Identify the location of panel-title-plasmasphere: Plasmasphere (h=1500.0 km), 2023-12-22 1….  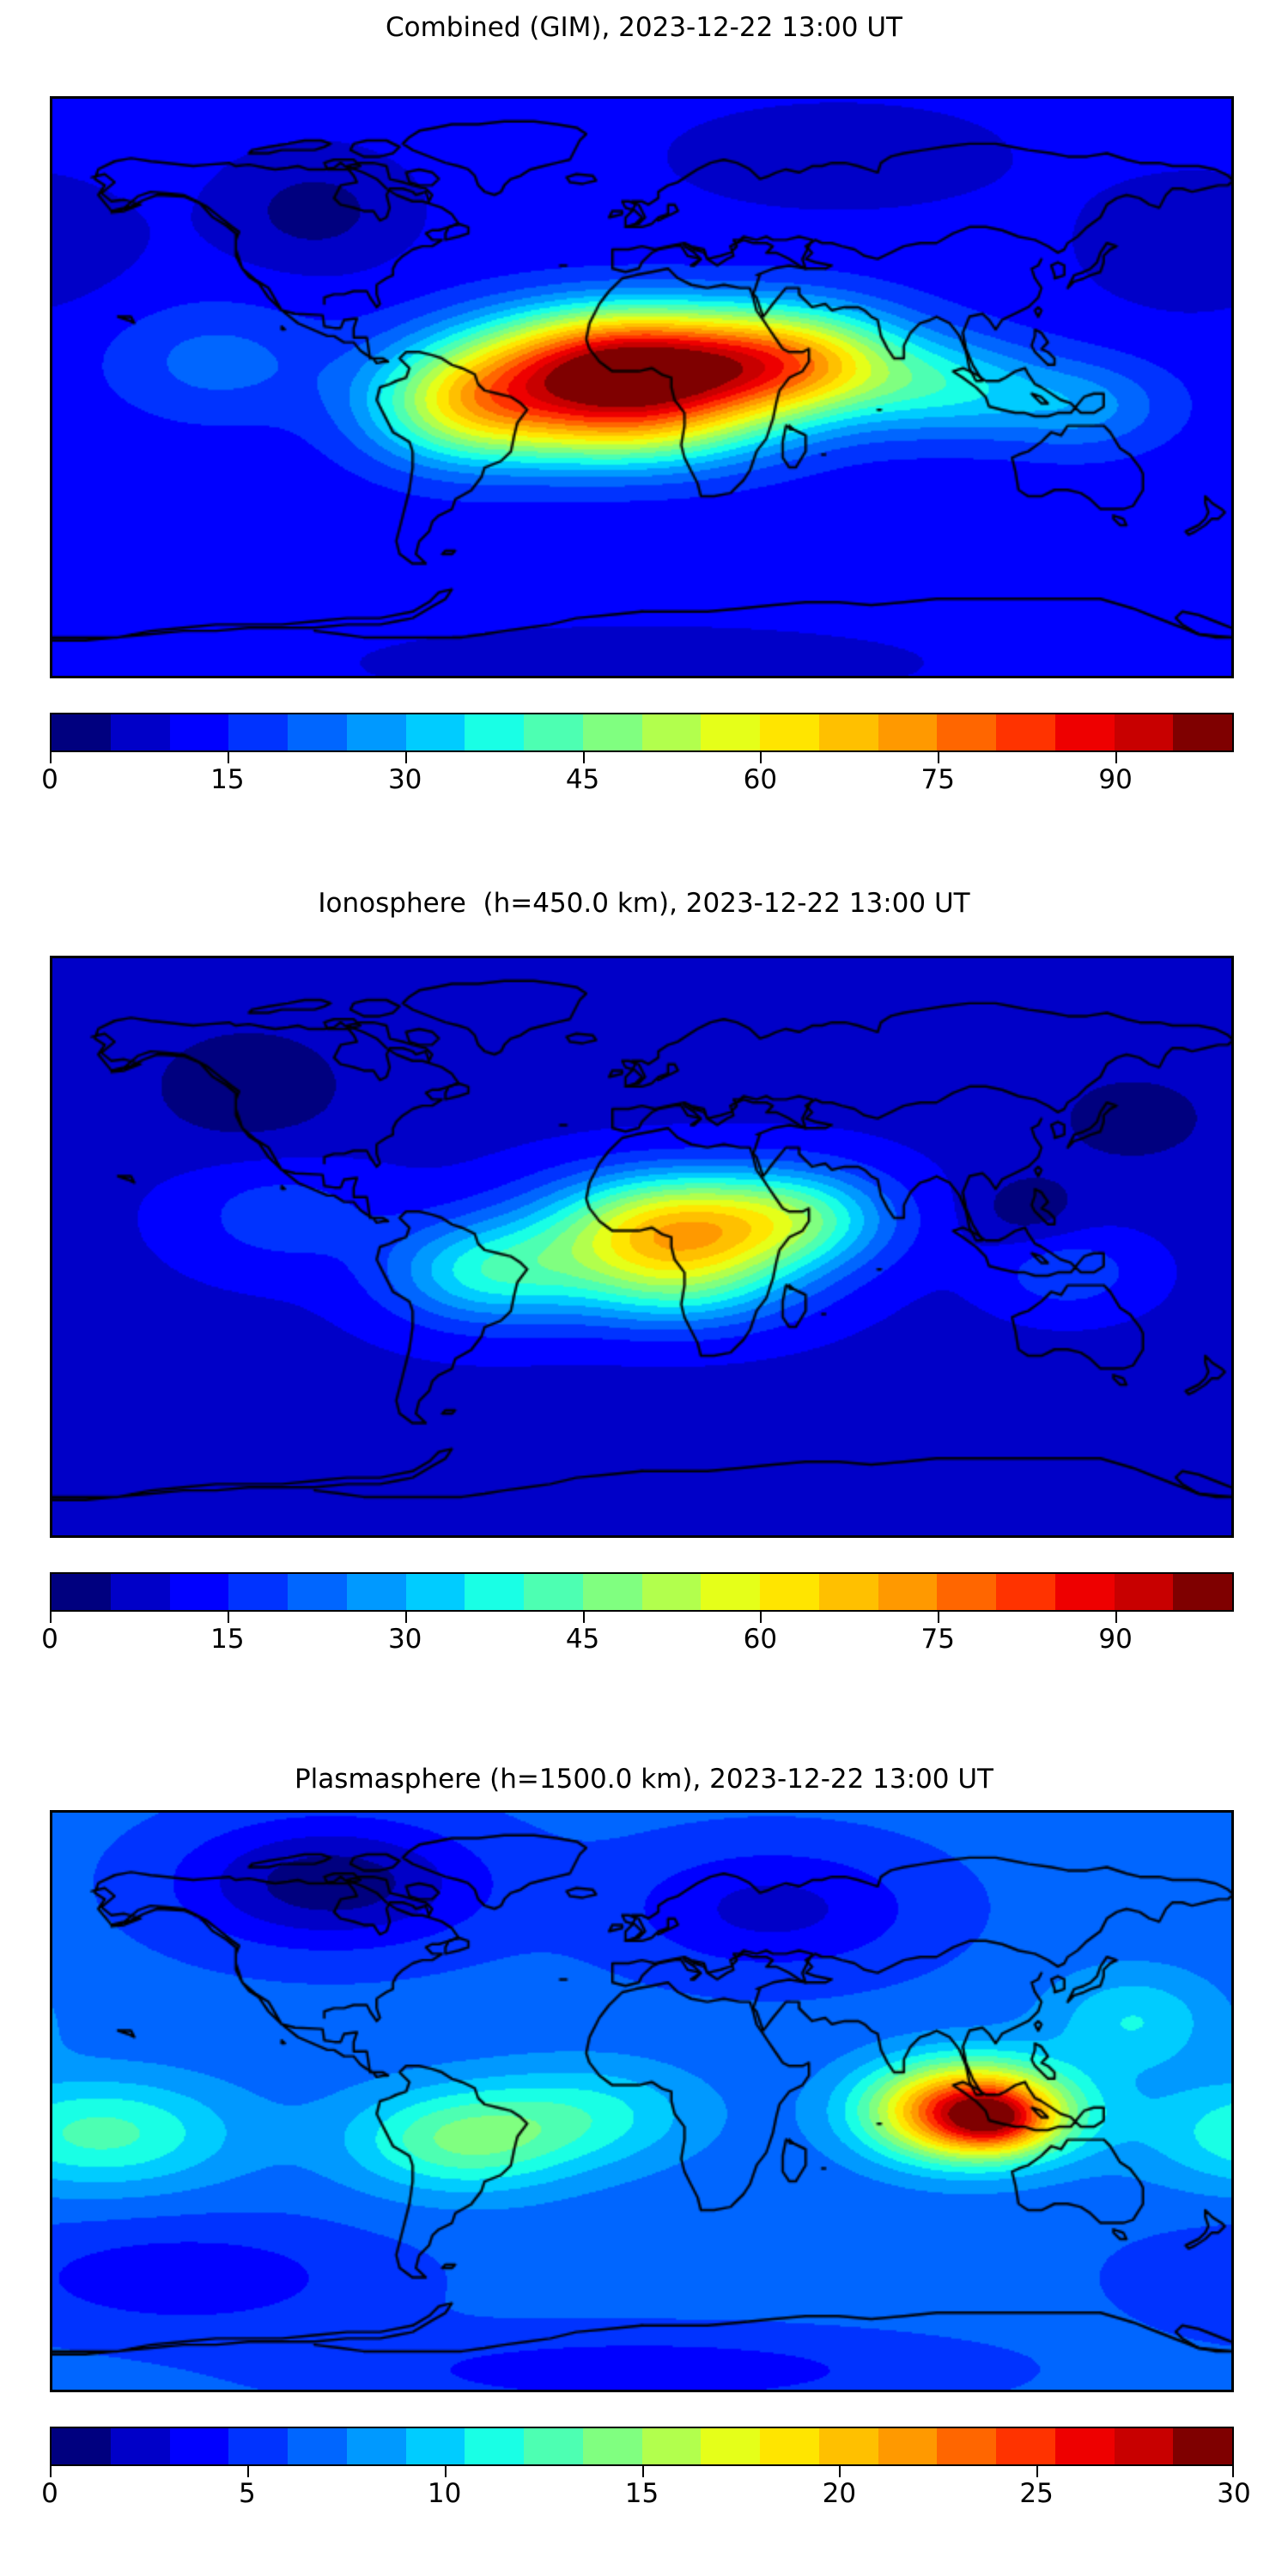
(643, 1779).